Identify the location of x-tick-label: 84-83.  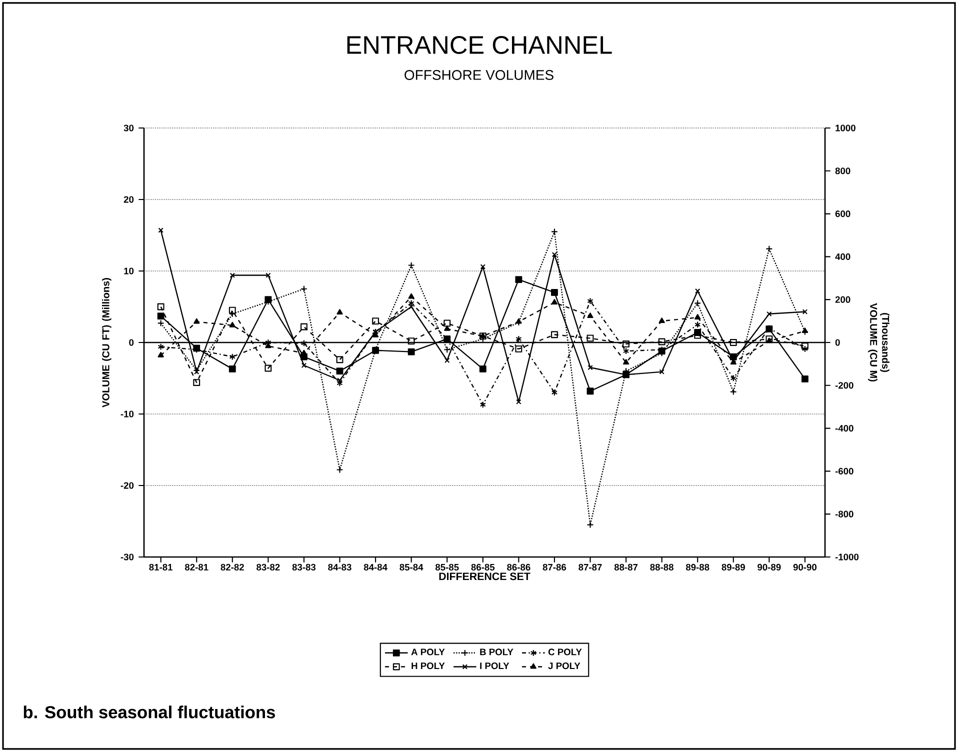
(340, 567).